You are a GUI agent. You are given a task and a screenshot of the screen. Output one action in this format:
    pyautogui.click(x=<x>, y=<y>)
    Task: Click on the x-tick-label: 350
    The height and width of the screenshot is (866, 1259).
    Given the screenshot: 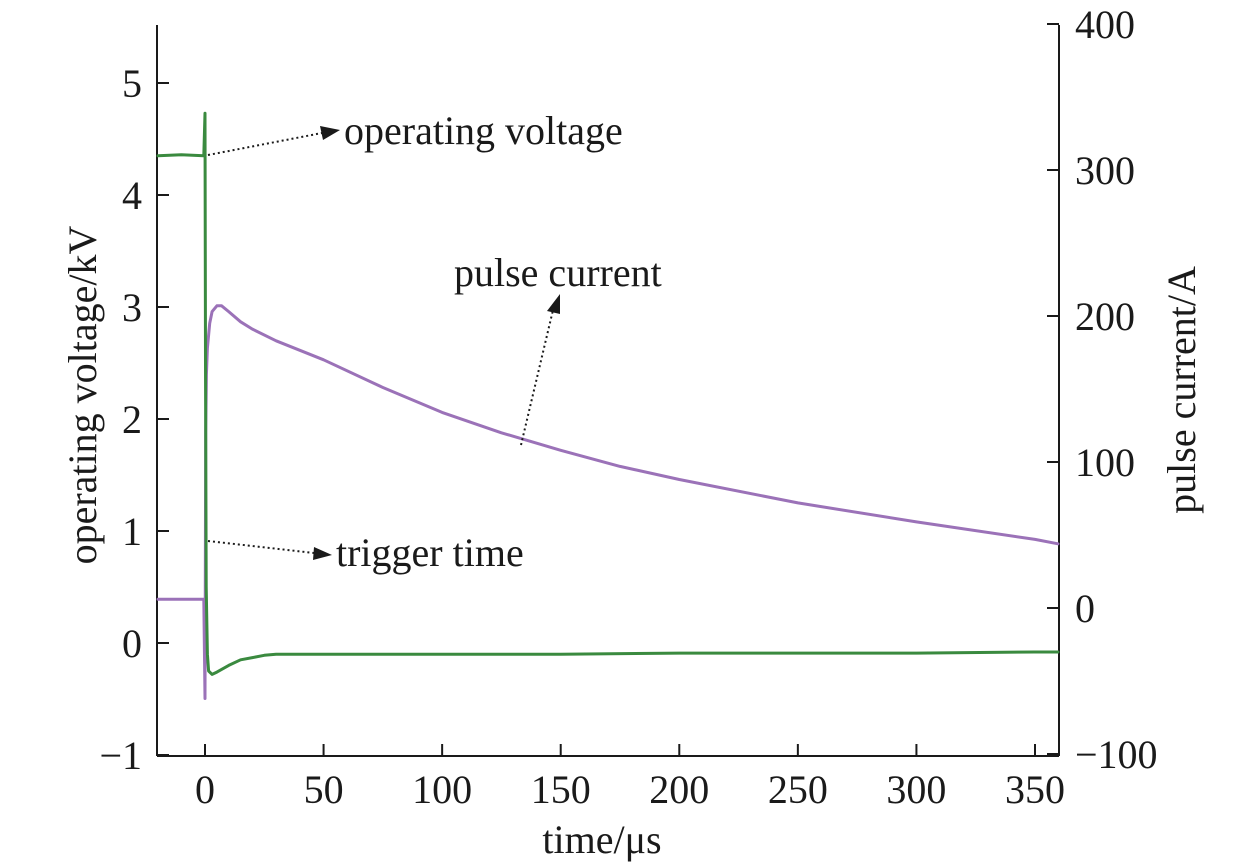 What is the action you would take?
    pyautogui.click(x=1035, y=789)
    